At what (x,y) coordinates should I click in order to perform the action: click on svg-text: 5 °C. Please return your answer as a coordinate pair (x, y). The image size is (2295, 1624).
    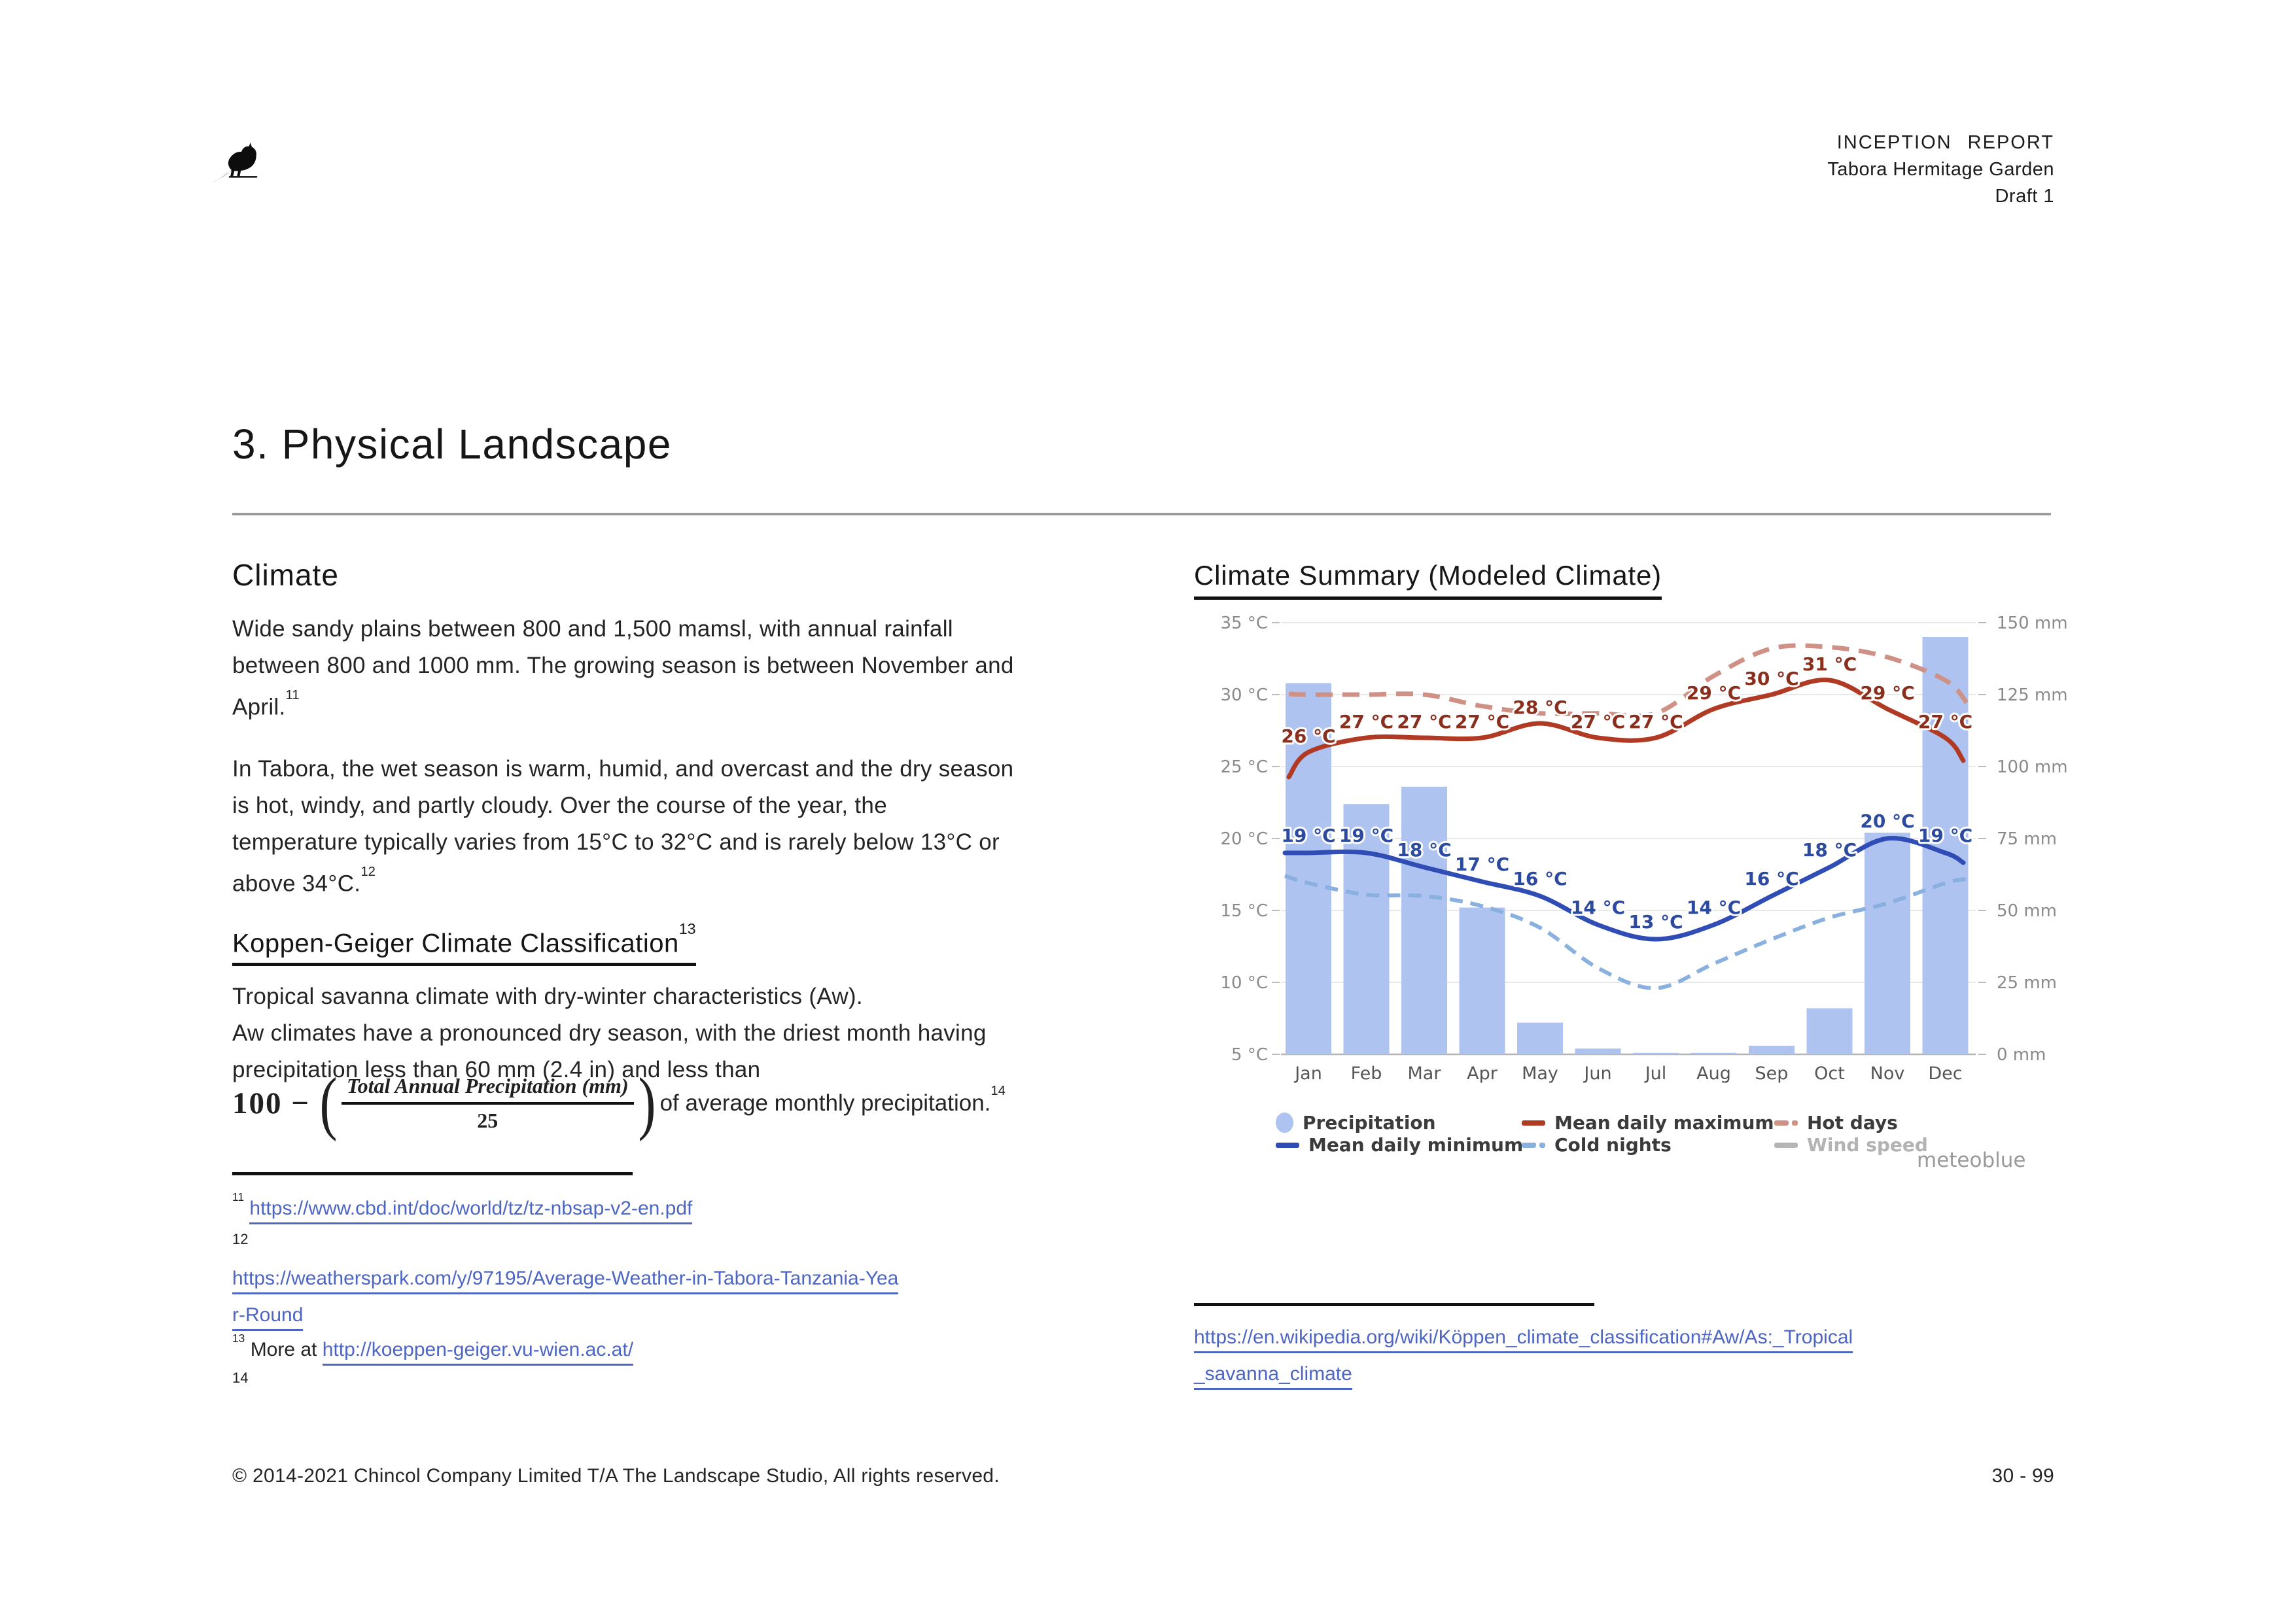
    Looking at the image, I should click on (1249, 1055).